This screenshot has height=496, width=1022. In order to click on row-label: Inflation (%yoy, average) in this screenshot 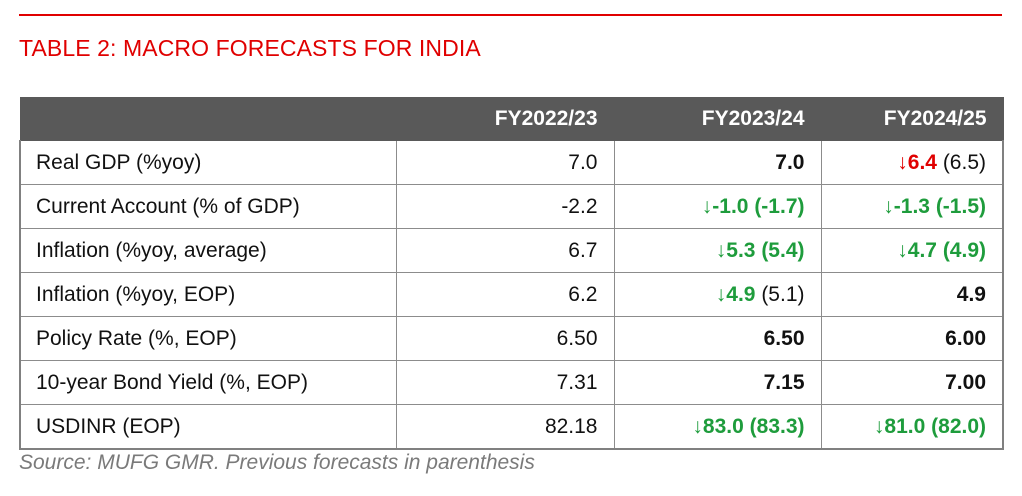, I will do `click(208, 250)`.